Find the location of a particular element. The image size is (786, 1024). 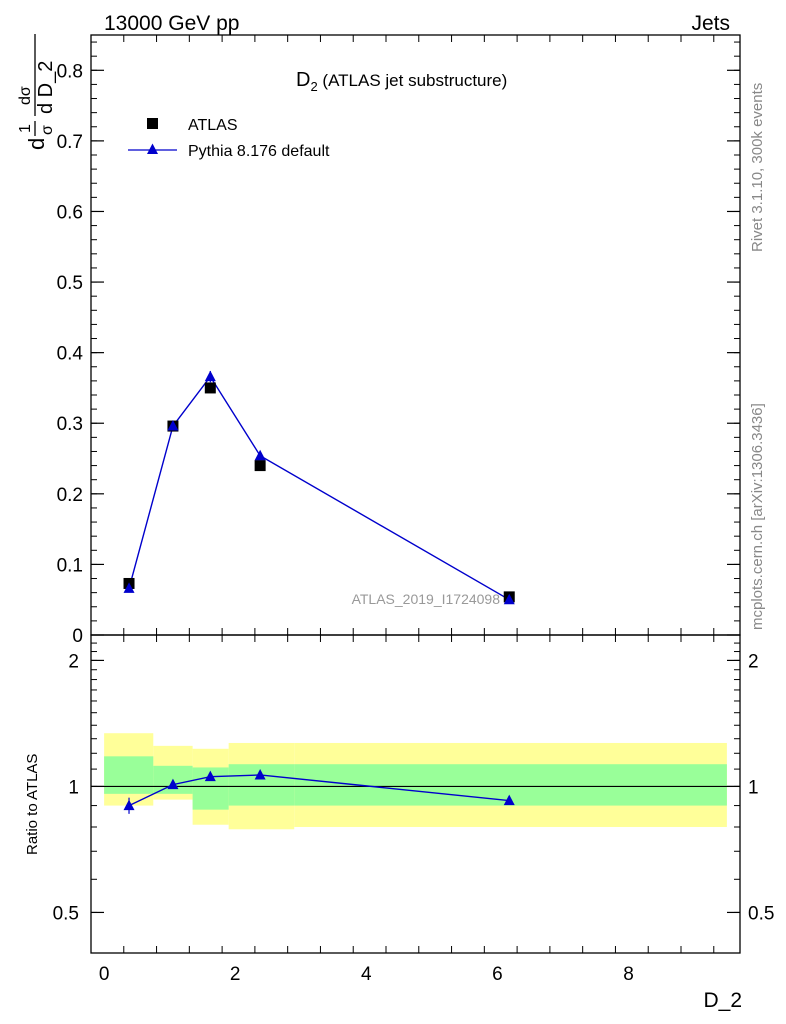

main-y-axis-label: d 1 σ dσ d D_2 is located at coordinates (37, 92).